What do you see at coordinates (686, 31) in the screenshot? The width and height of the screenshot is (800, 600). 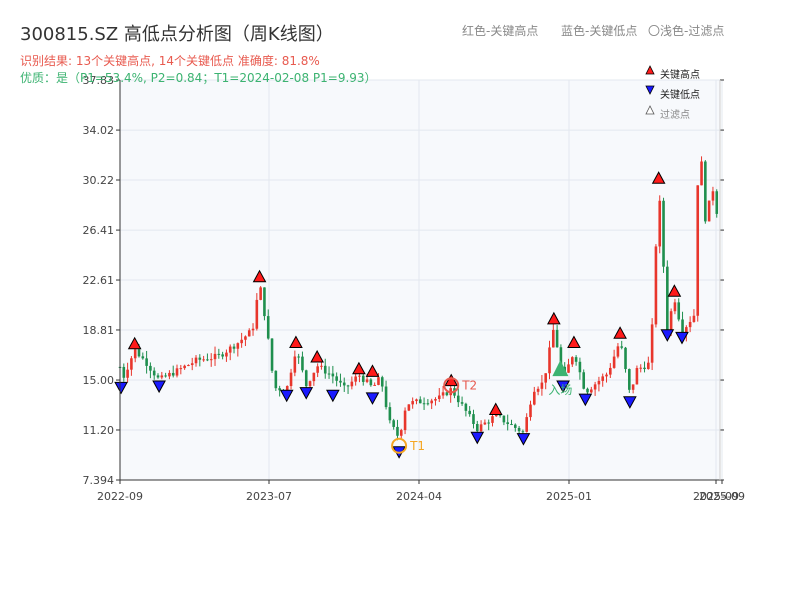 I see `hint-hollow-filtered: 〇浅色-过滤点` at bounding box center [686, 31].